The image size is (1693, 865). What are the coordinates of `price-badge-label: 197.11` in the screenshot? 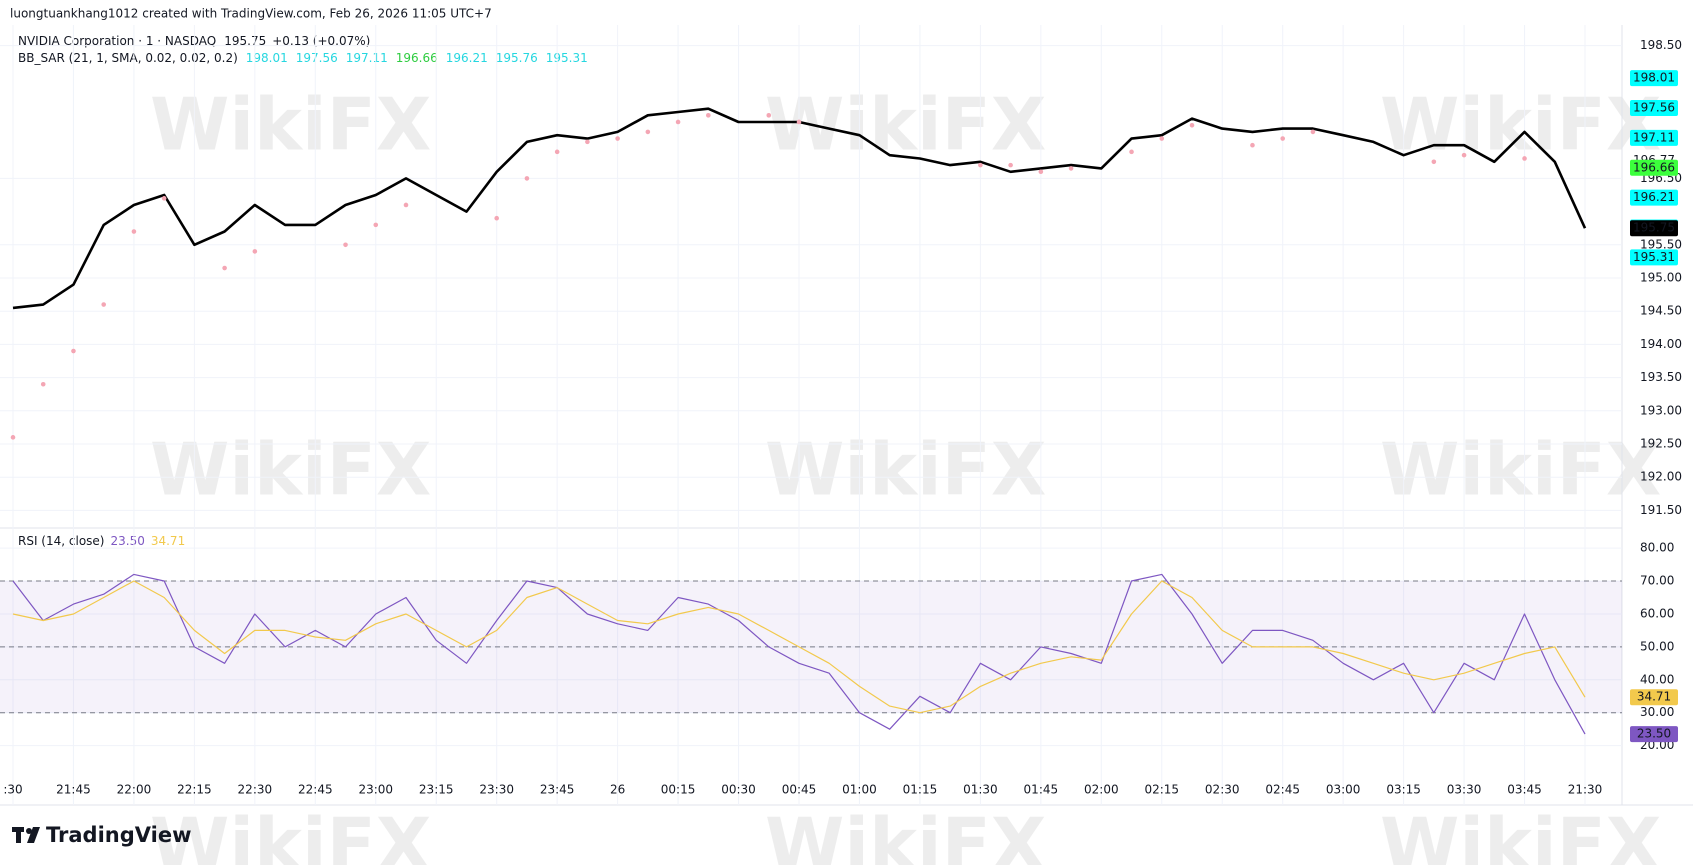 It's located at (1654, 137).